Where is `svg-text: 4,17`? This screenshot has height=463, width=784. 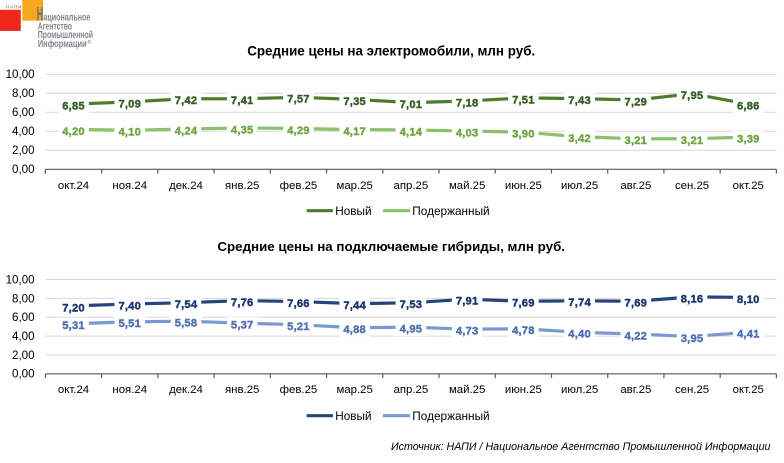
svg-text: 4,17 is located at coordinates (354, 132).